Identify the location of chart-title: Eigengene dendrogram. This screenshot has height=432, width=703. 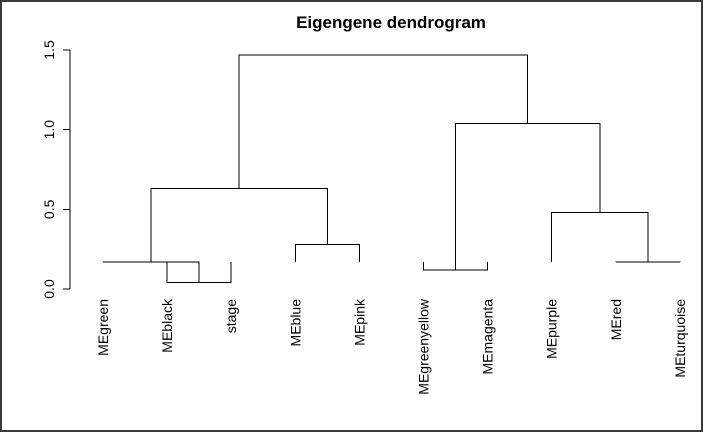
(391, 22).